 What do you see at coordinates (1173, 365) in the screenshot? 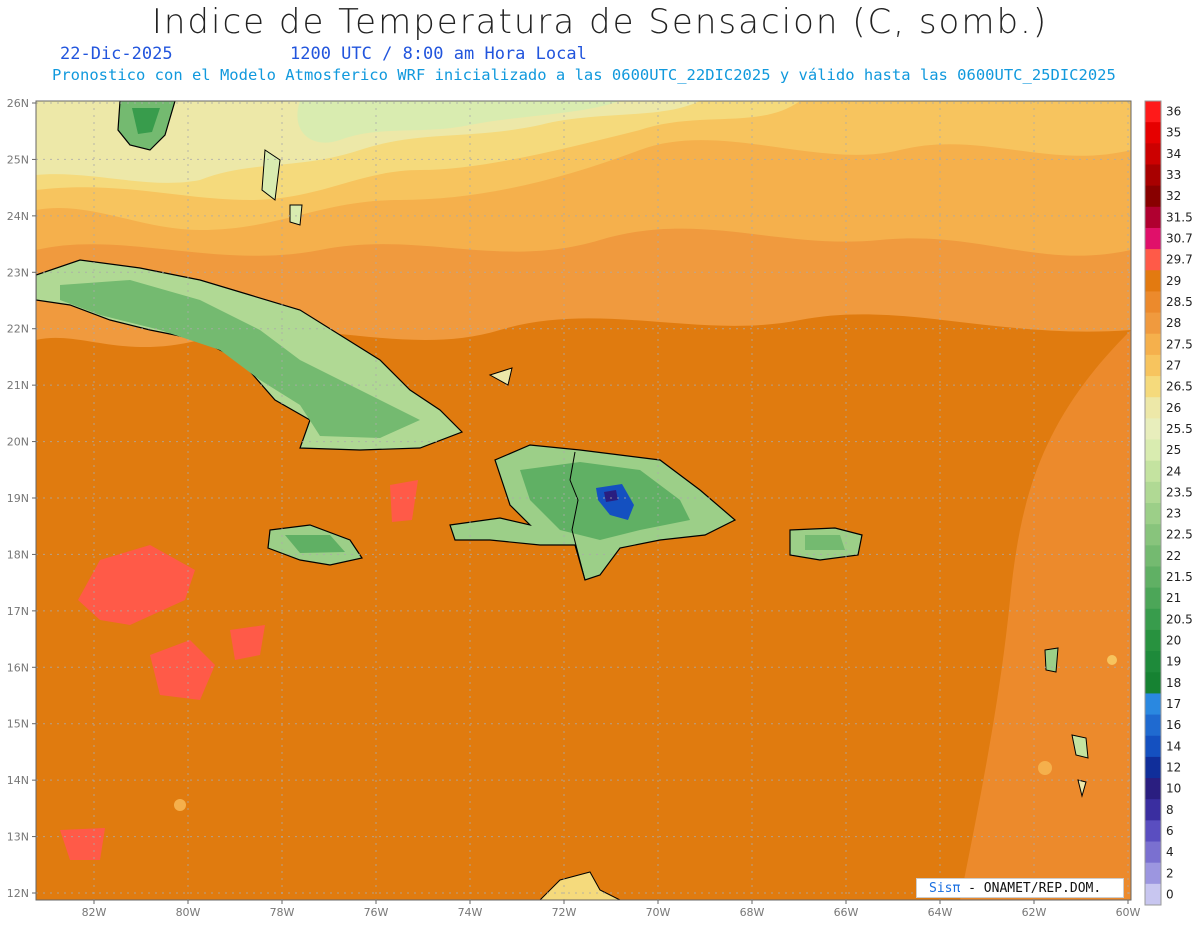
I see `colorbar-label: 27` at bounding box center [1173, 365].